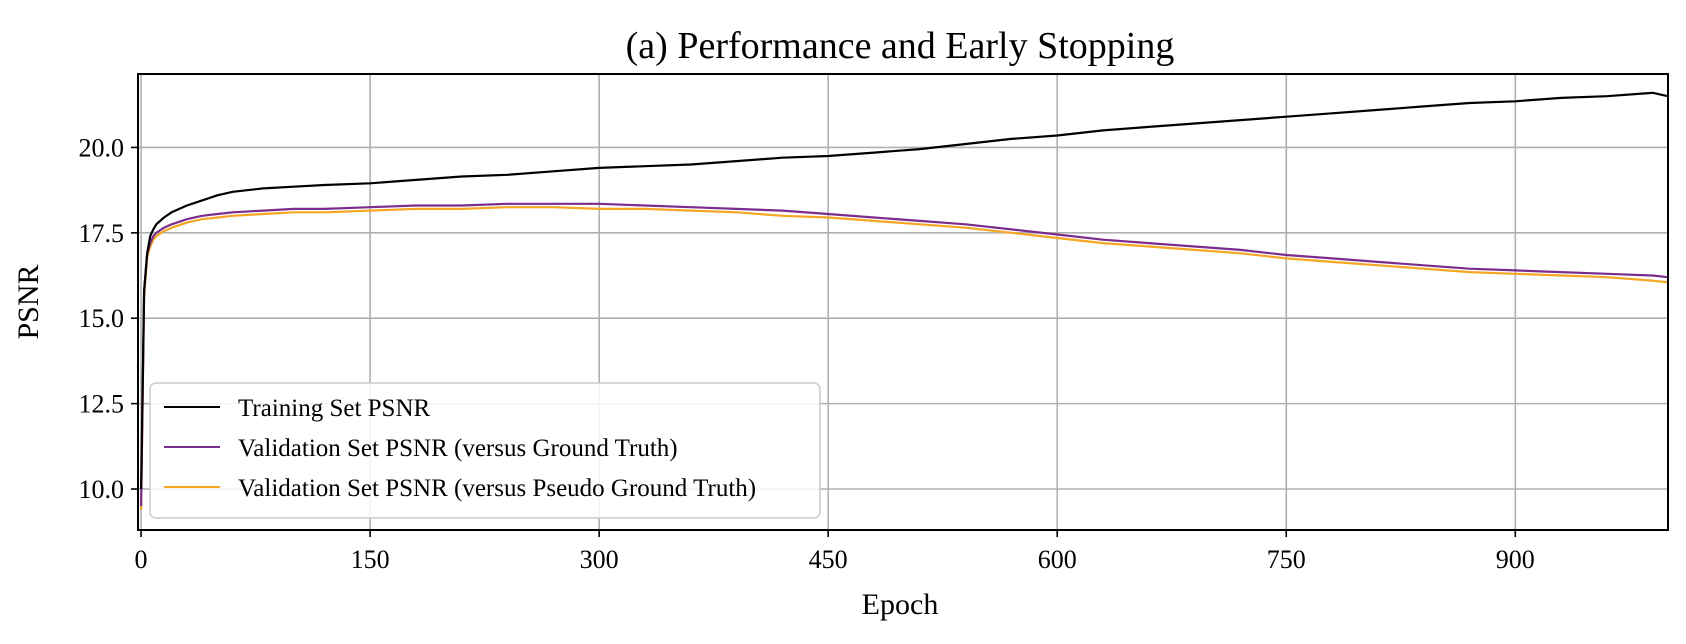 The height and width of the screenshot is (644, 1686). Describe the element at coordinates (102, 147) in the screenshot. I see `y-tick-label: 20.0` at that location.